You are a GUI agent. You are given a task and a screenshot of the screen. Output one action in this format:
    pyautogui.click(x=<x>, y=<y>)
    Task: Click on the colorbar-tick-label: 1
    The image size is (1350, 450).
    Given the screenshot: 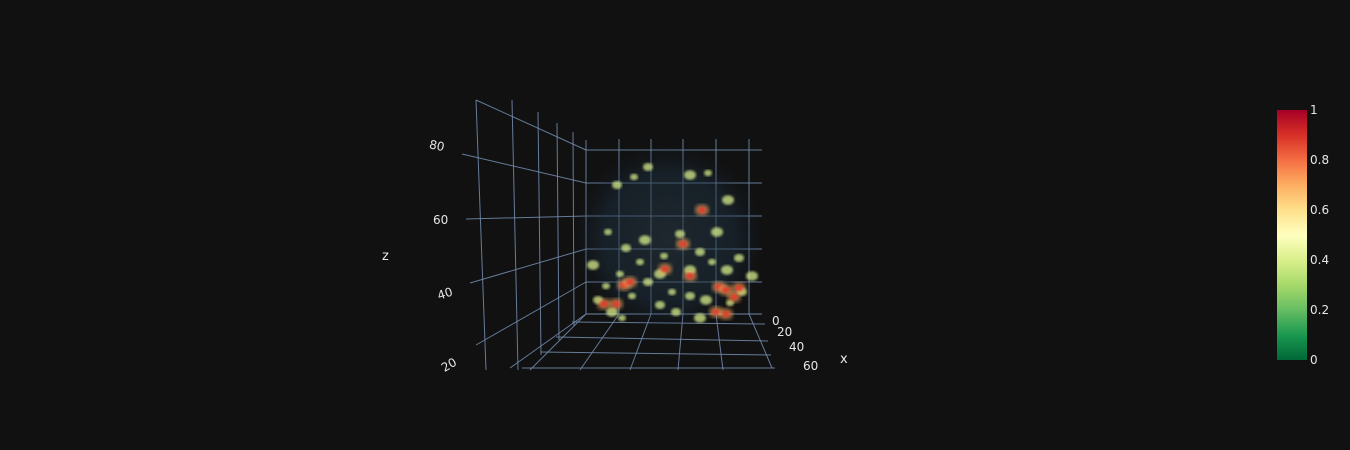 What is the action you would take?
    pyautogui.click(x=1314, y=110)
    